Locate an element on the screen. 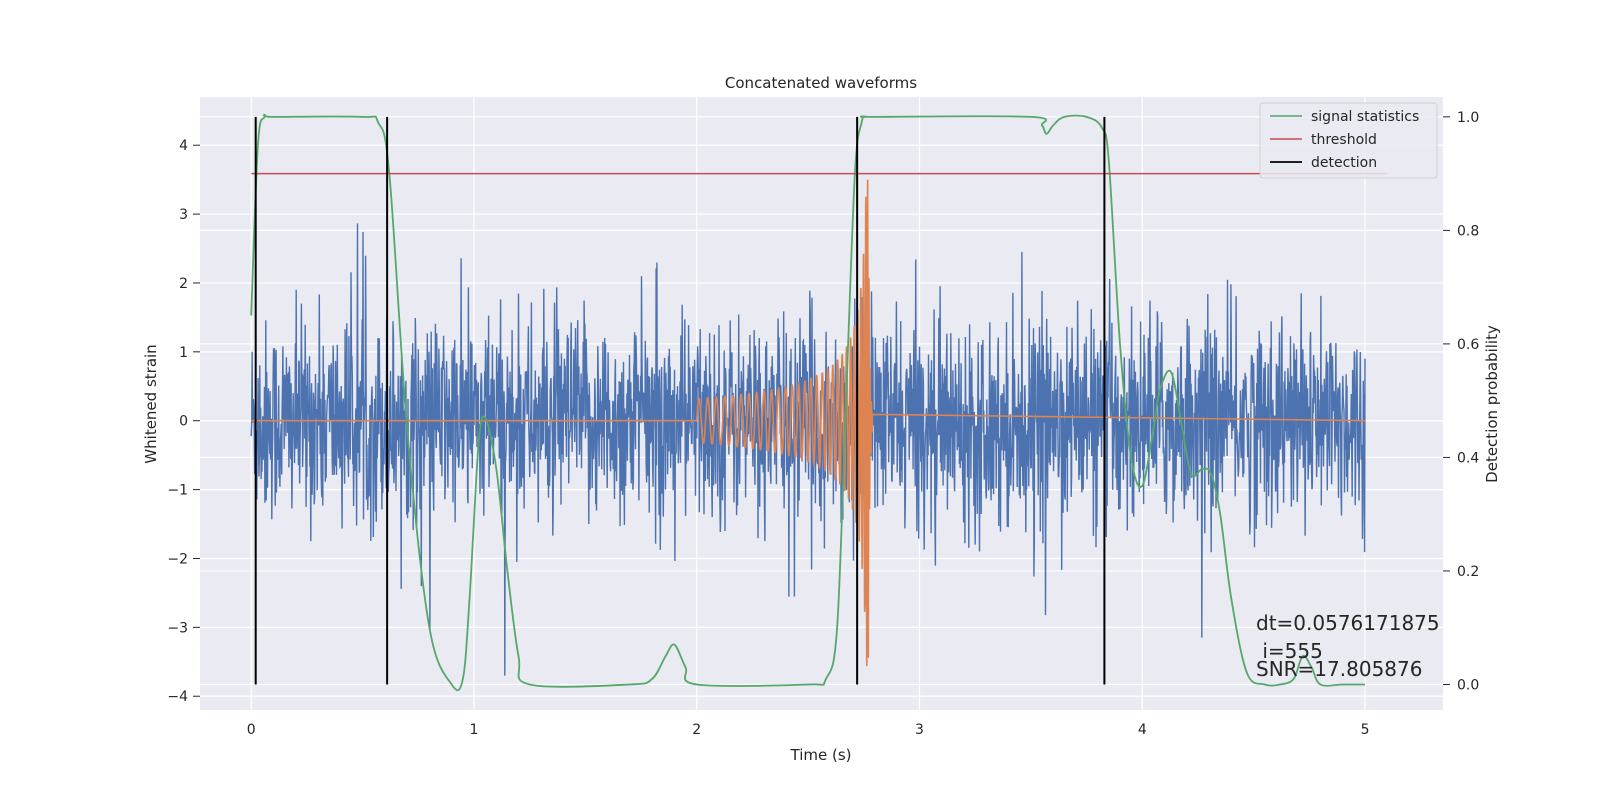 The image size is (1600, 800). y2-tick-label: 0.6 is located at coordinates (1468, 345).